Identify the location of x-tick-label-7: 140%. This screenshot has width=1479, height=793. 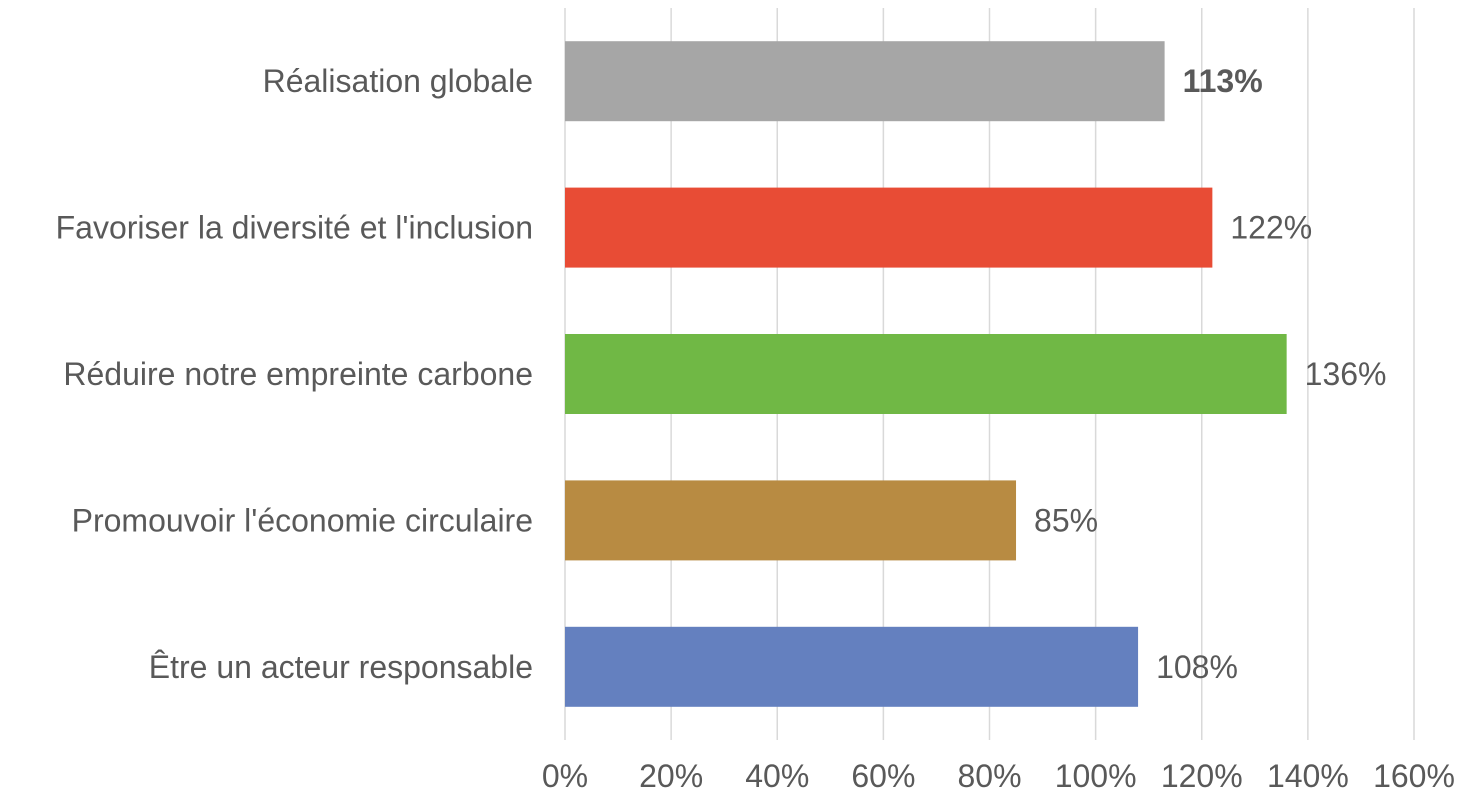
(1308, 775).